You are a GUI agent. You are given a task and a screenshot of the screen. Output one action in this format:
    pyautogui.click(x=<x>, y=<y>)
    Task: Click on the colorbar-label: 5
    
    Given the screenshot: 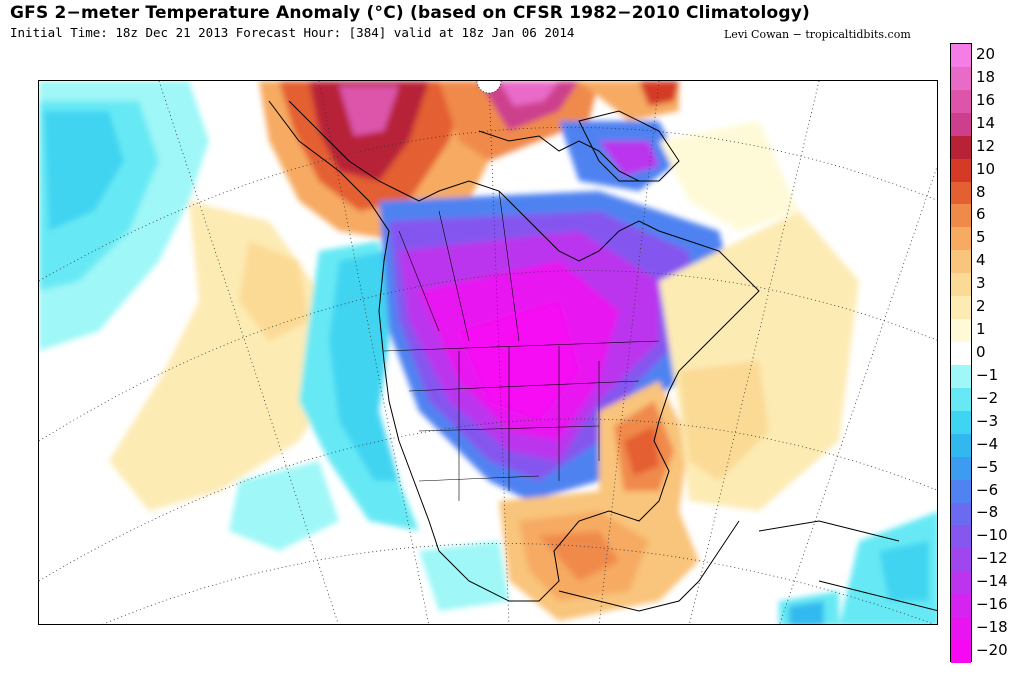 What is the action you would take?
    pyautogui.click(x=981, y=237)
    